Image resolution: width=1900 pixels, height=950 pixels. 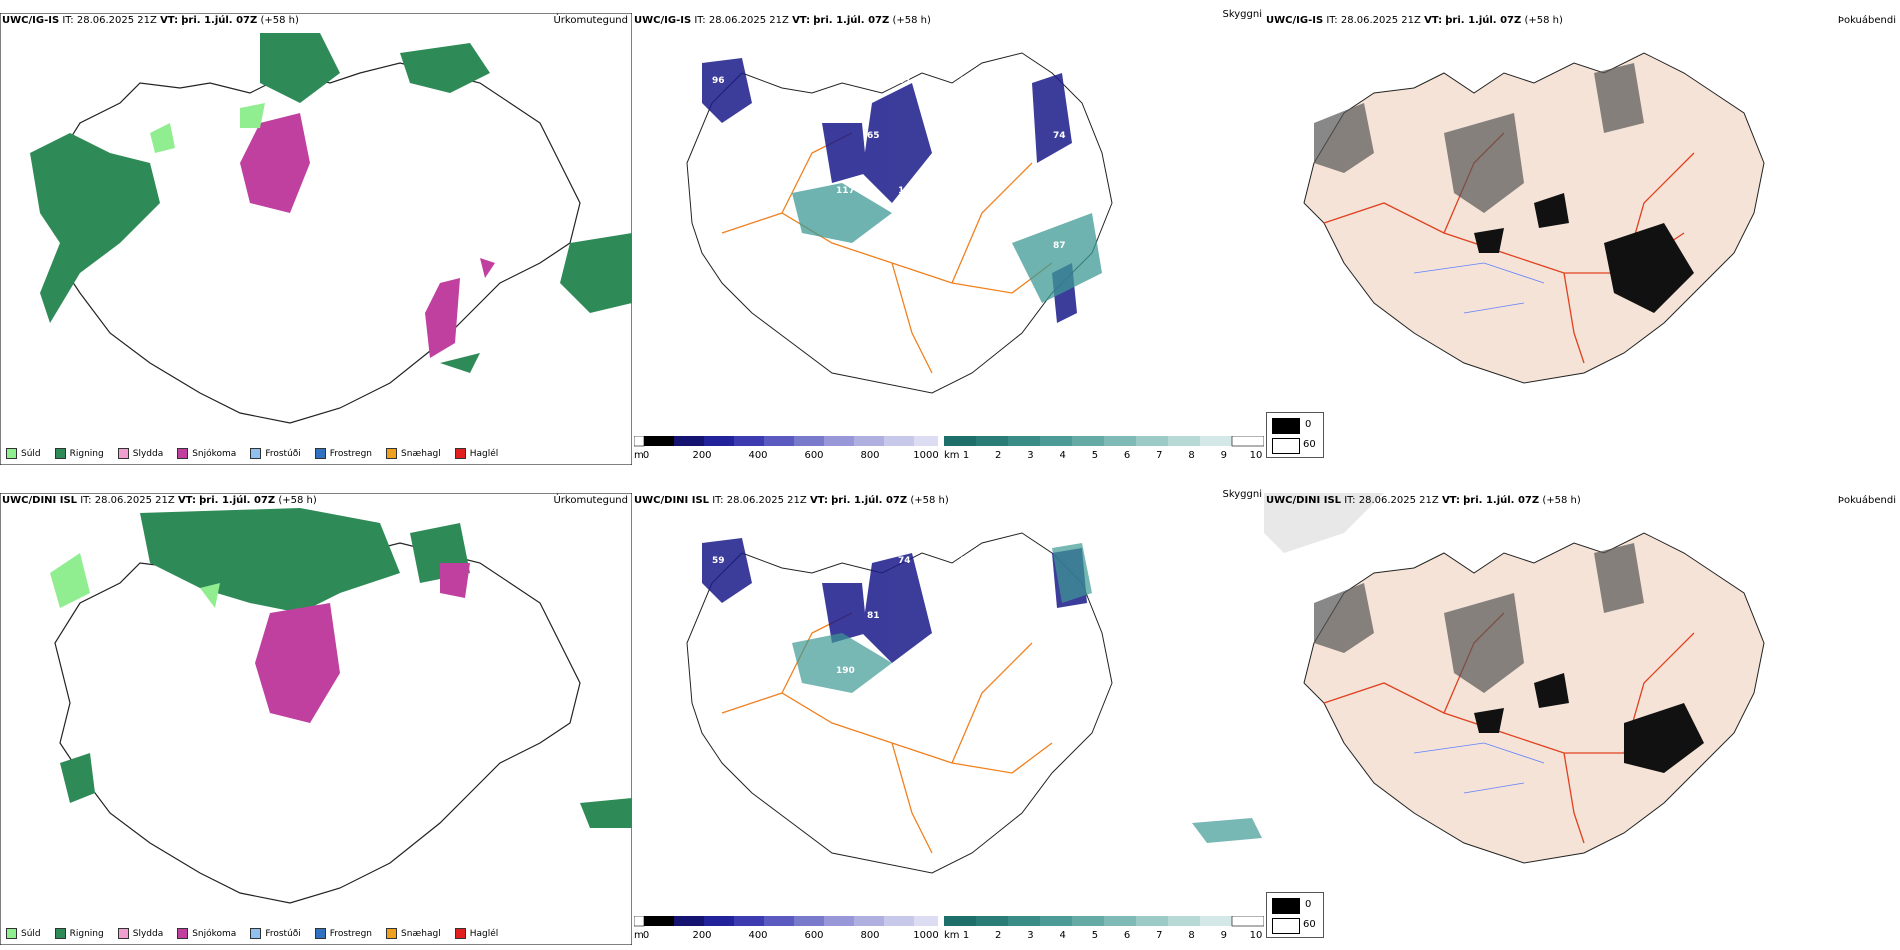 I want to click on panel-title: Þokuábendi, so click(x=1866, y=20).